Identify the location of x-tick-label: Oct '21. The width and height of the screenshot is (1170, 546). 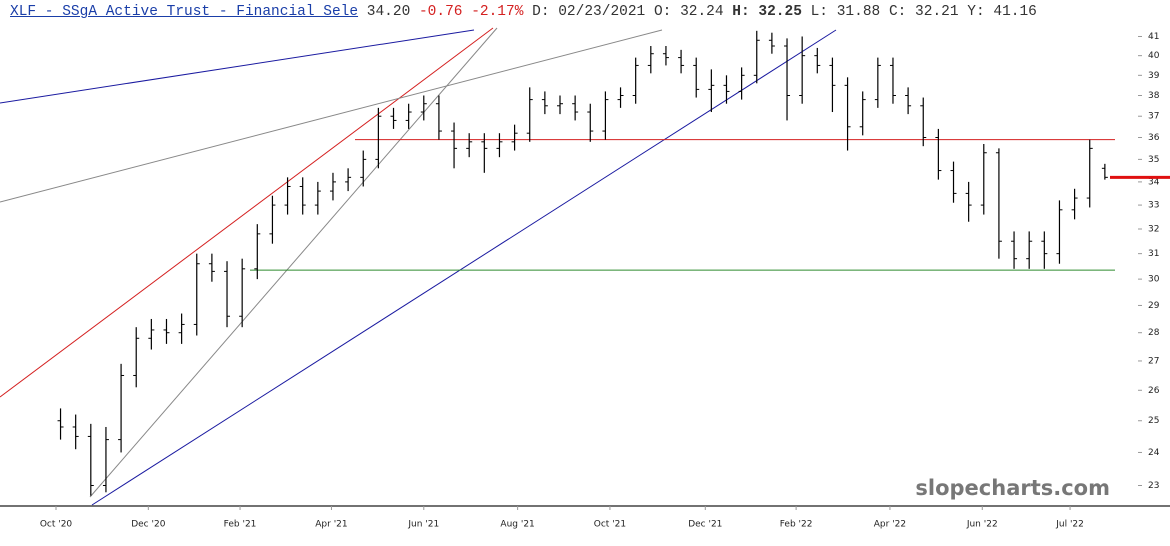
(610, 525).